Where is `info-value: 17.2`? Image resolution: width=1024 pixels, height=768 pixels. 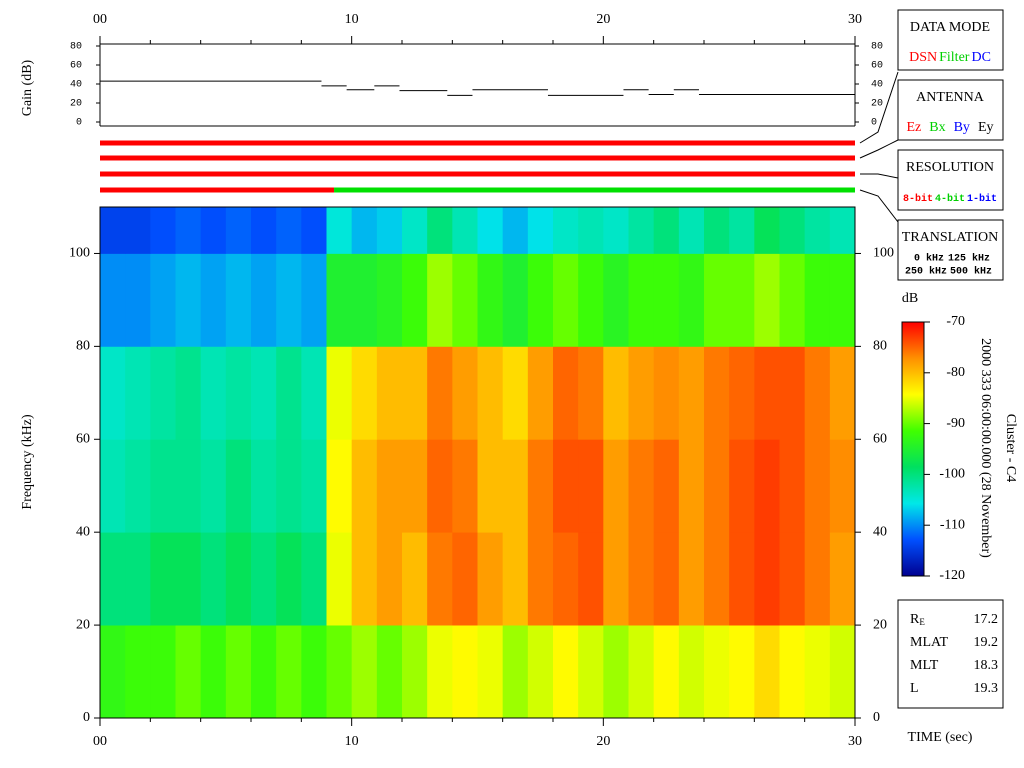 info-value: 17.2 is located at coordinates (986, 619).